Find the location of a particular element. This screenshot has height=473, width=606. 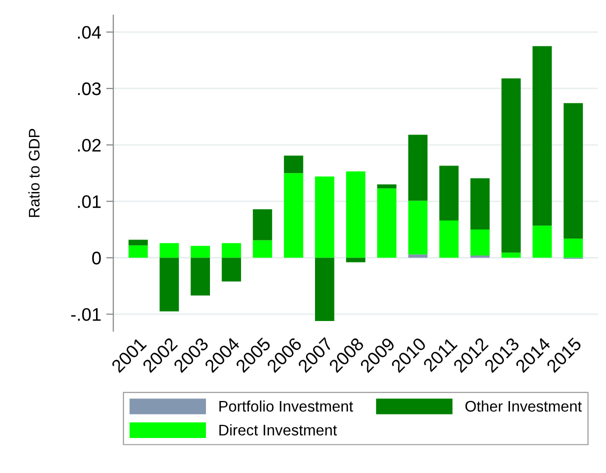

legend-label: Direct Investment is located at coordinates (278, 430).